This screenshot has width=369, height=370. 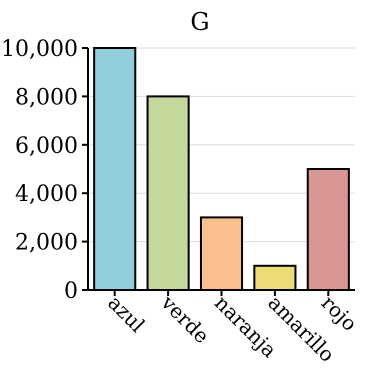 I want to click on y-tick-label: 10,000, so click(x=39, y=49).